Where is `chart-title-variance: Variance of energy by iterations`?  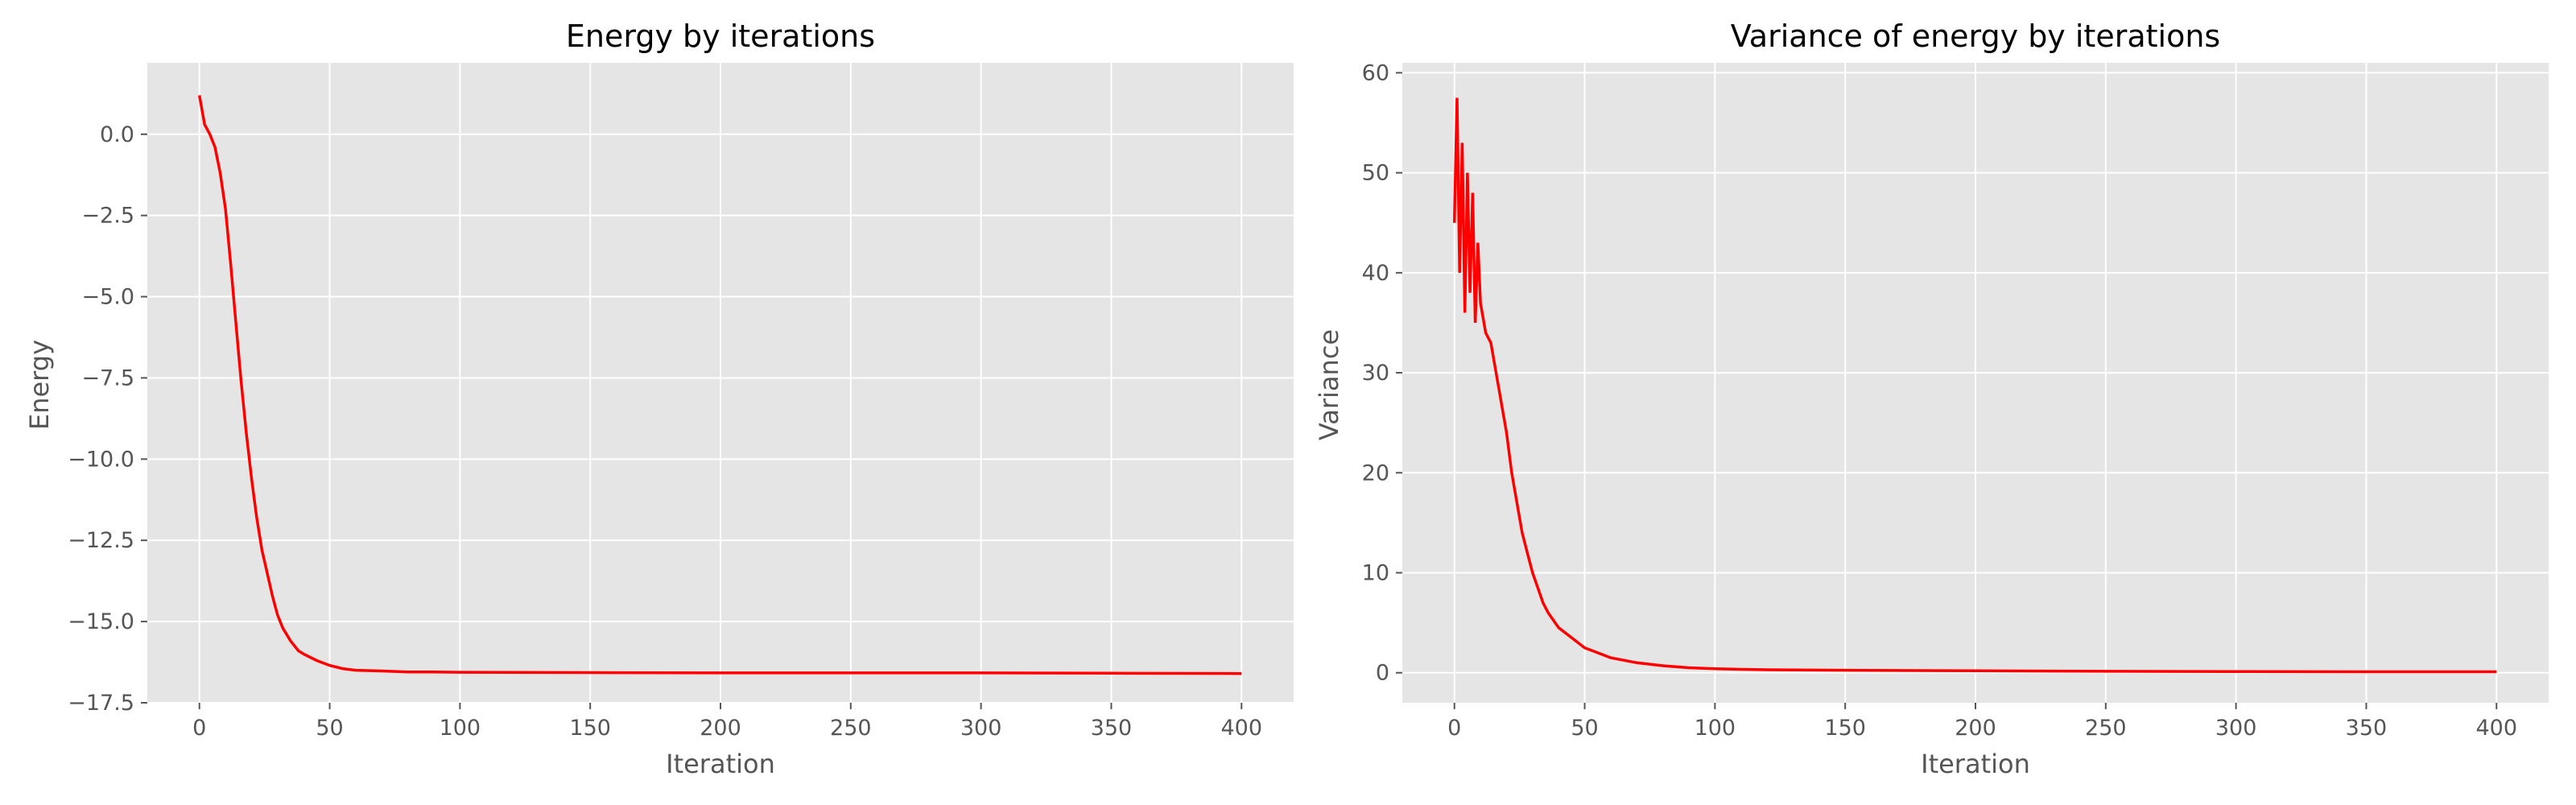 chart-title-variance: Variance of energy by iterations is located at coordinates (1975, 36).